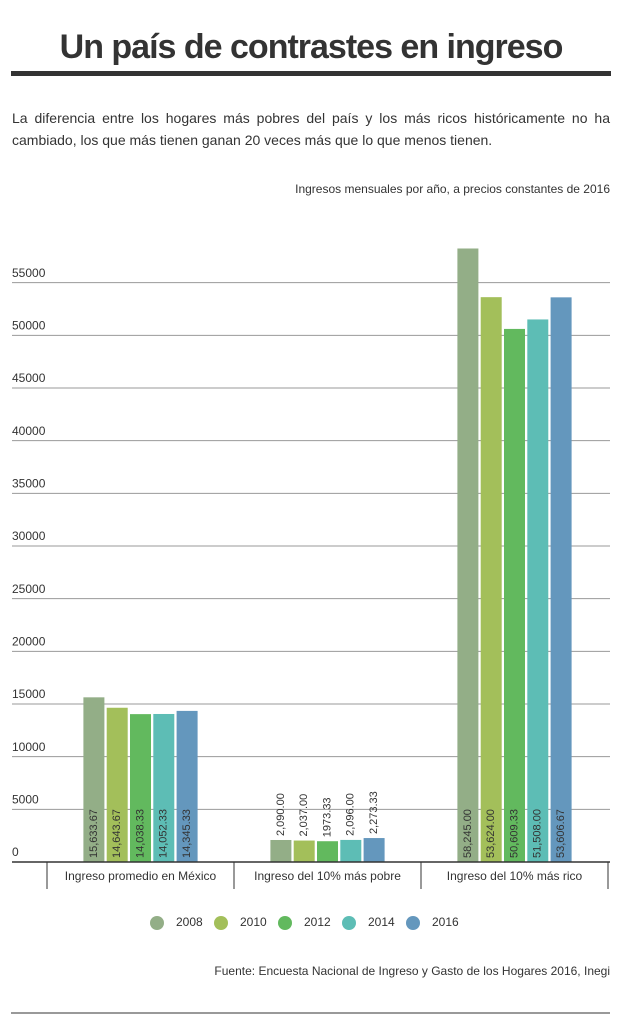 Image resolution: width=622 pixels, height=1023 pixels. Describe the element at coordinates (29, 273) in the screenshot. I see `y-tick-label: 55000` at that location.